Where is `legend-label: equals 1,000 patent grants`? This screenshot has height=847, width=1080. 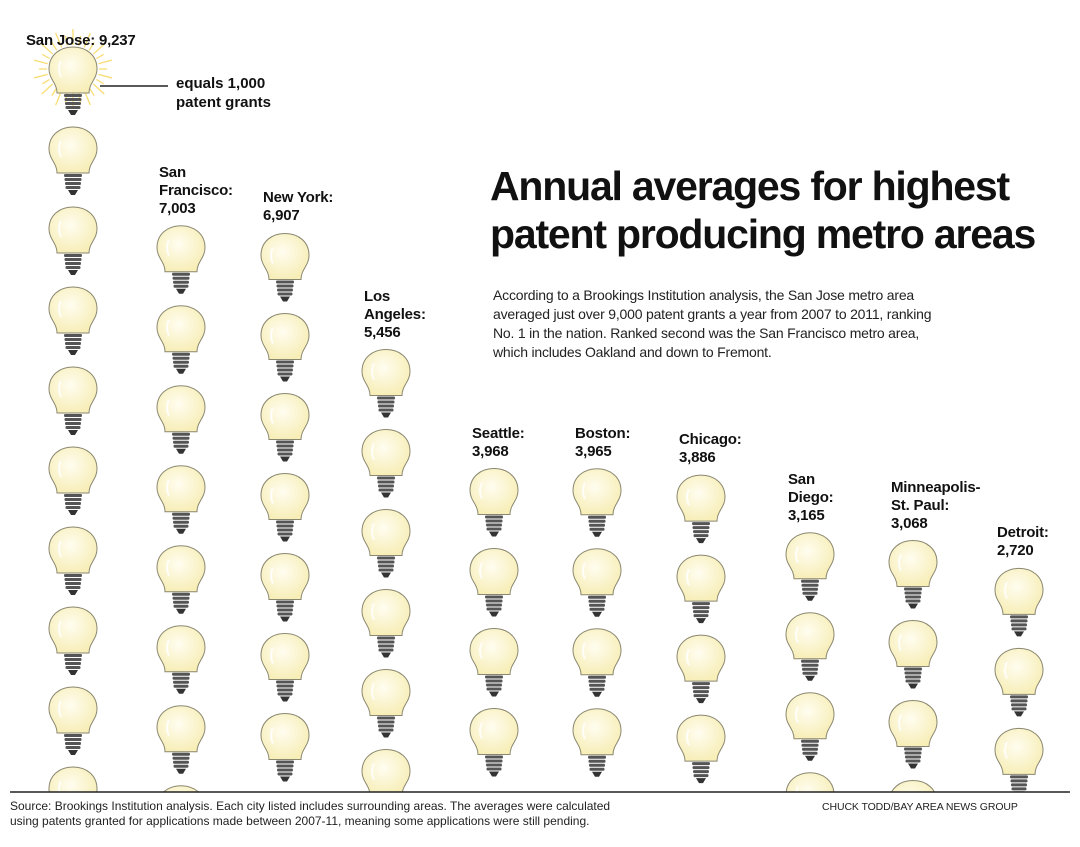 legend-label: equals 1,000 patent grants is located at coordinates (224, 93).